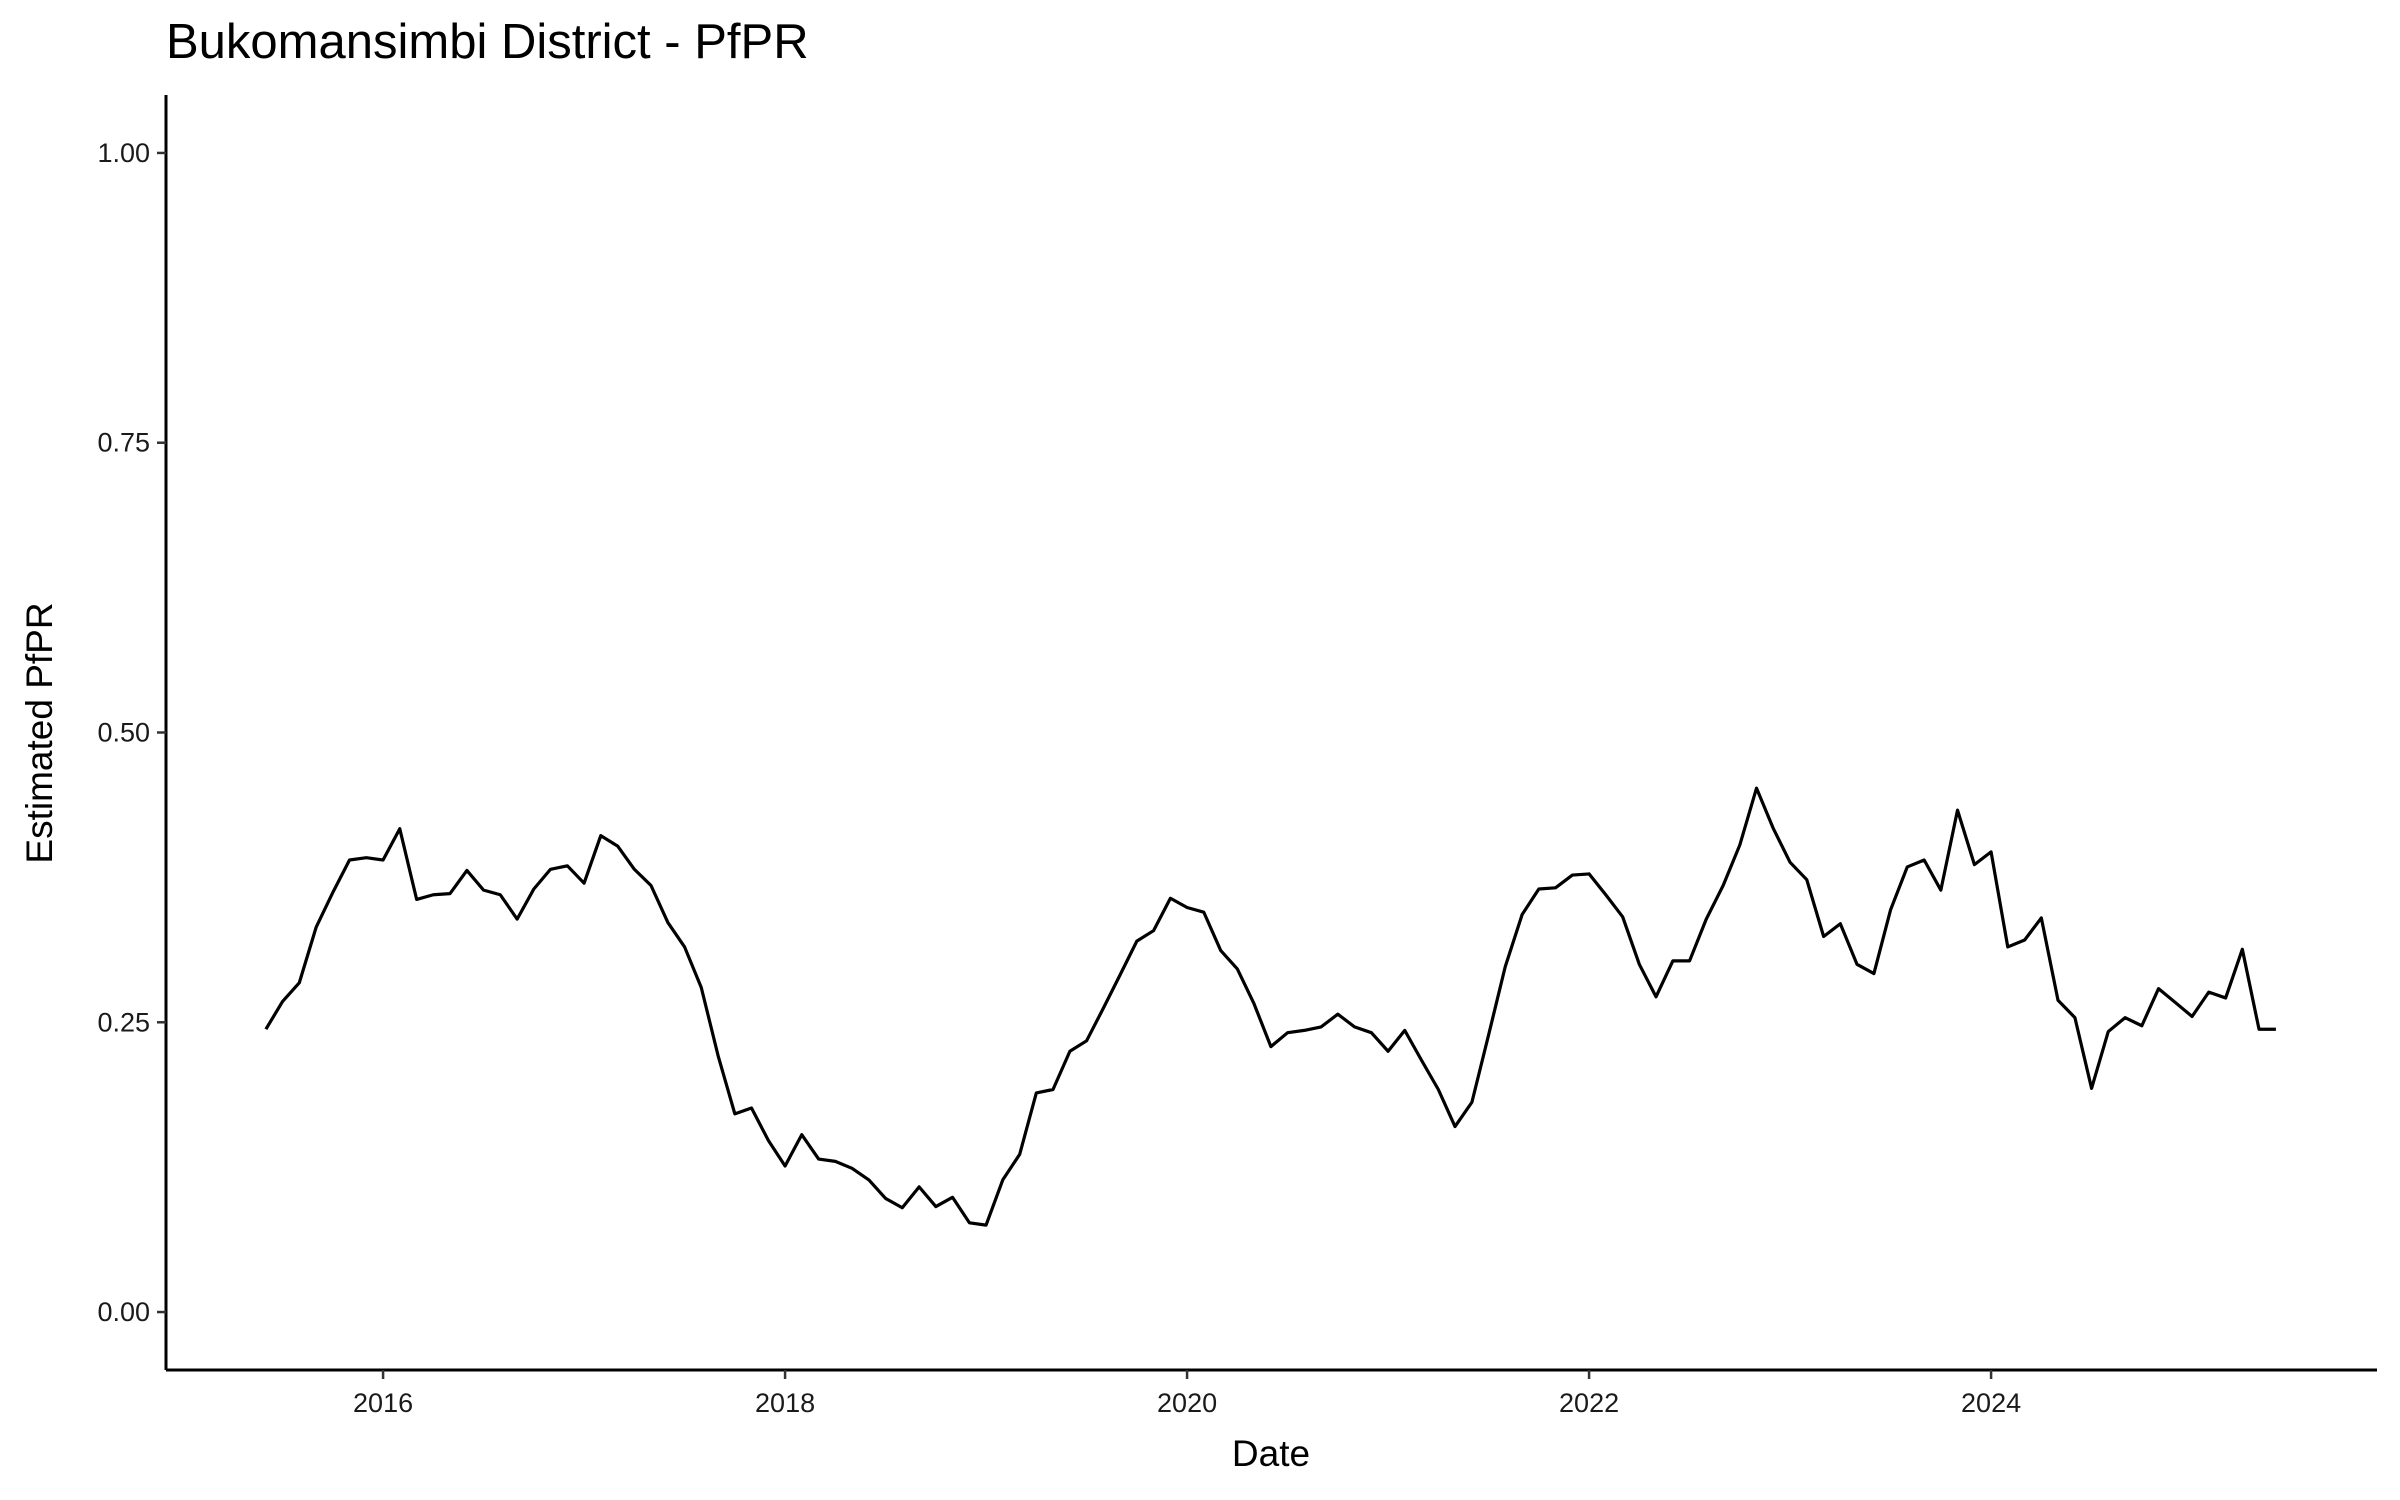  I want to click on y-tick-label: 0.00, so click(123, 1312).